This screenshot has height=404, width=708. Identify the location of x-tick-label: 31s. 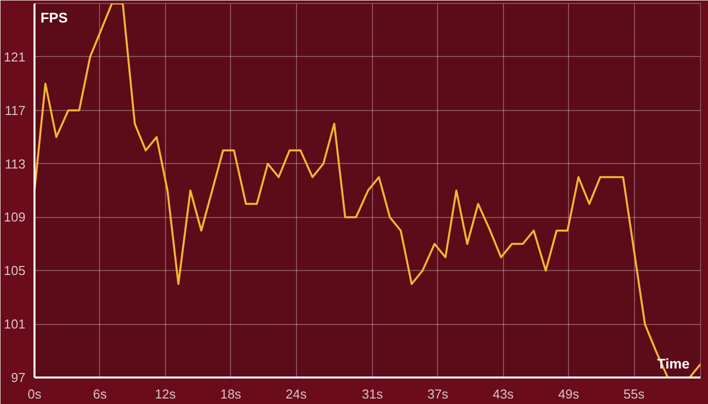
(373, 394).